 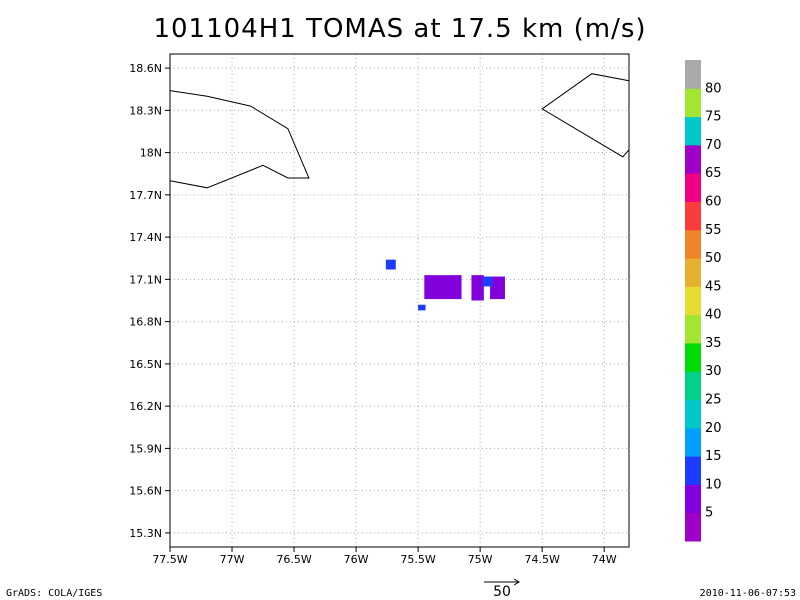 I want to click on colorbar-label: 30, so click(x=713, y=371).